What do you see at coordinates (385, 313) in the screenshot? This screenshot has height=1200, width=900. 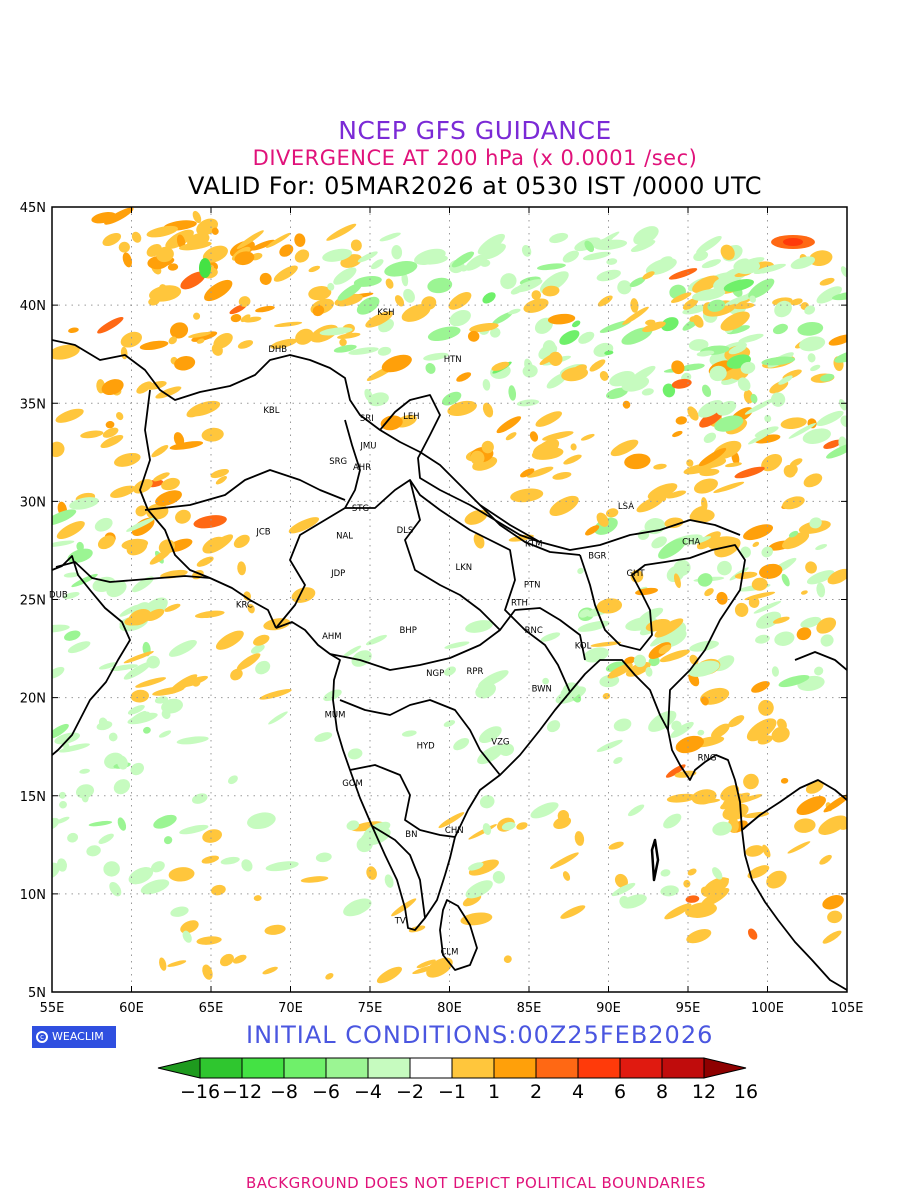 I see `city-label: KSH` at bounding box center [385, 313].